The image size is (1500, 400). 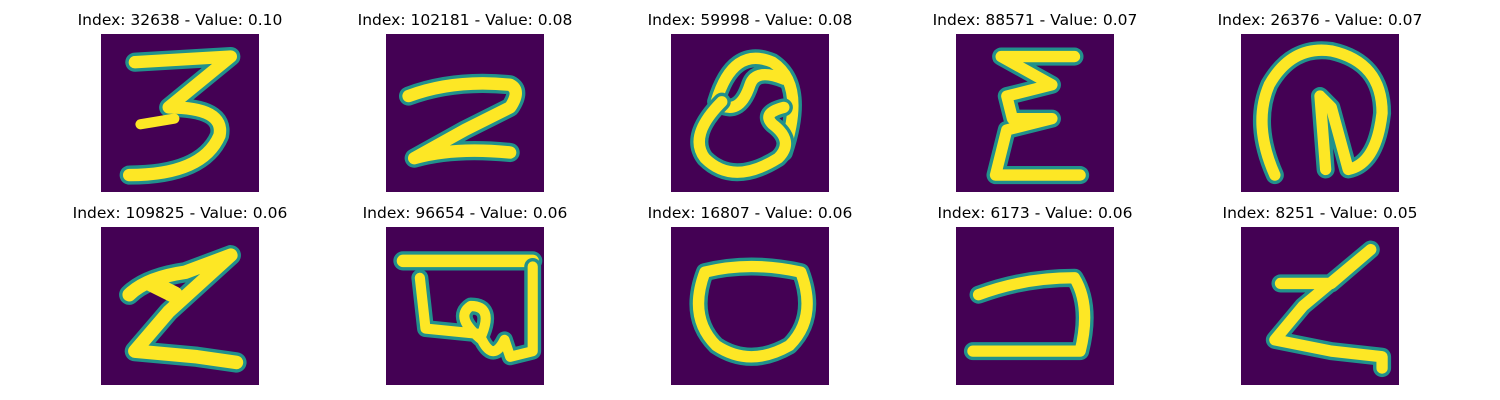 I want to click on panel-9: Index: 6173 - Value: 0.06, so click(x=1035, y=295).